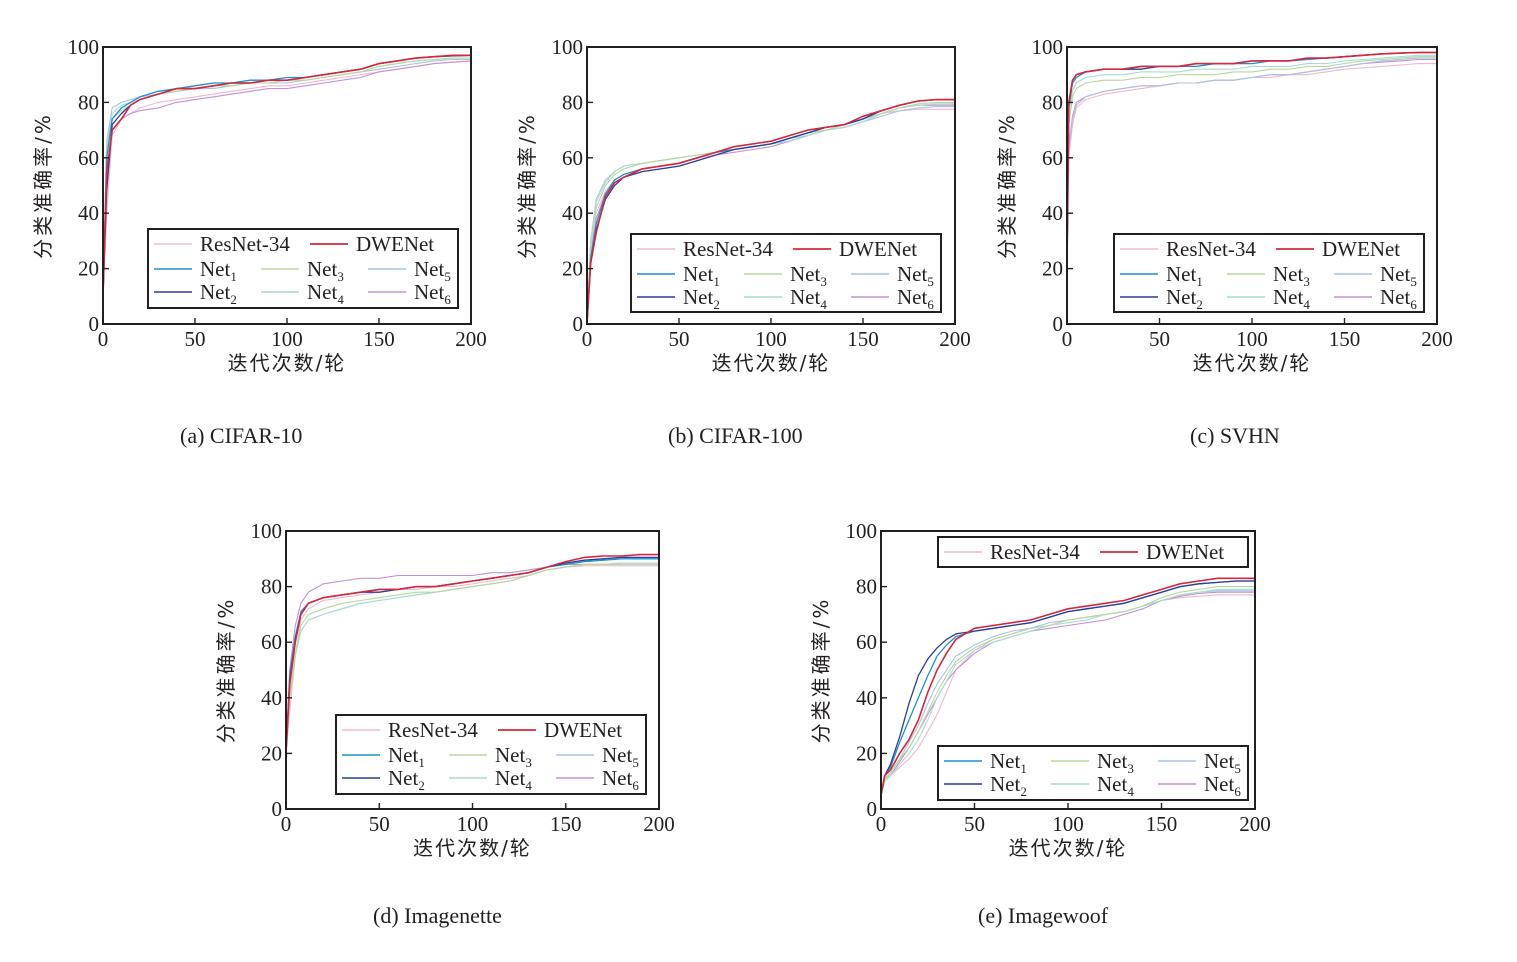 The image size is (1517, 962). I want to click on legend-item-net6: Net6, so click(1199, 785).